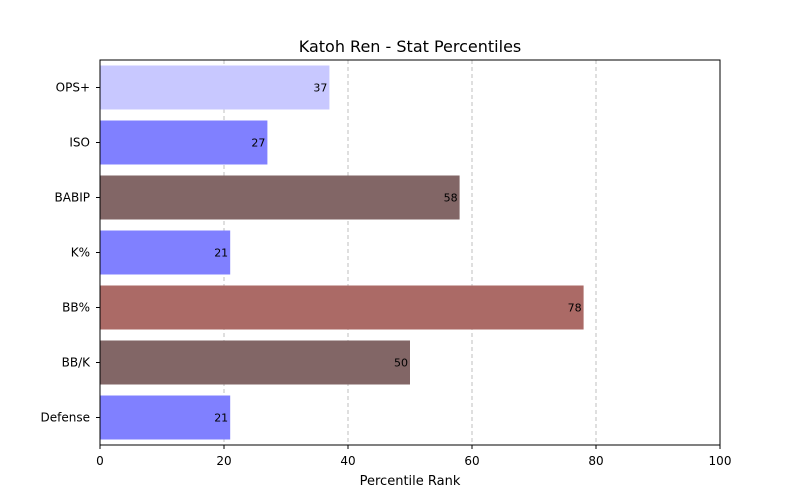 Image resolution: width=800 pixels, height=500 pixels. Describe the element at coordinates (451, 198) in the screenshot. I see `bar-value-label: 58` at that location.